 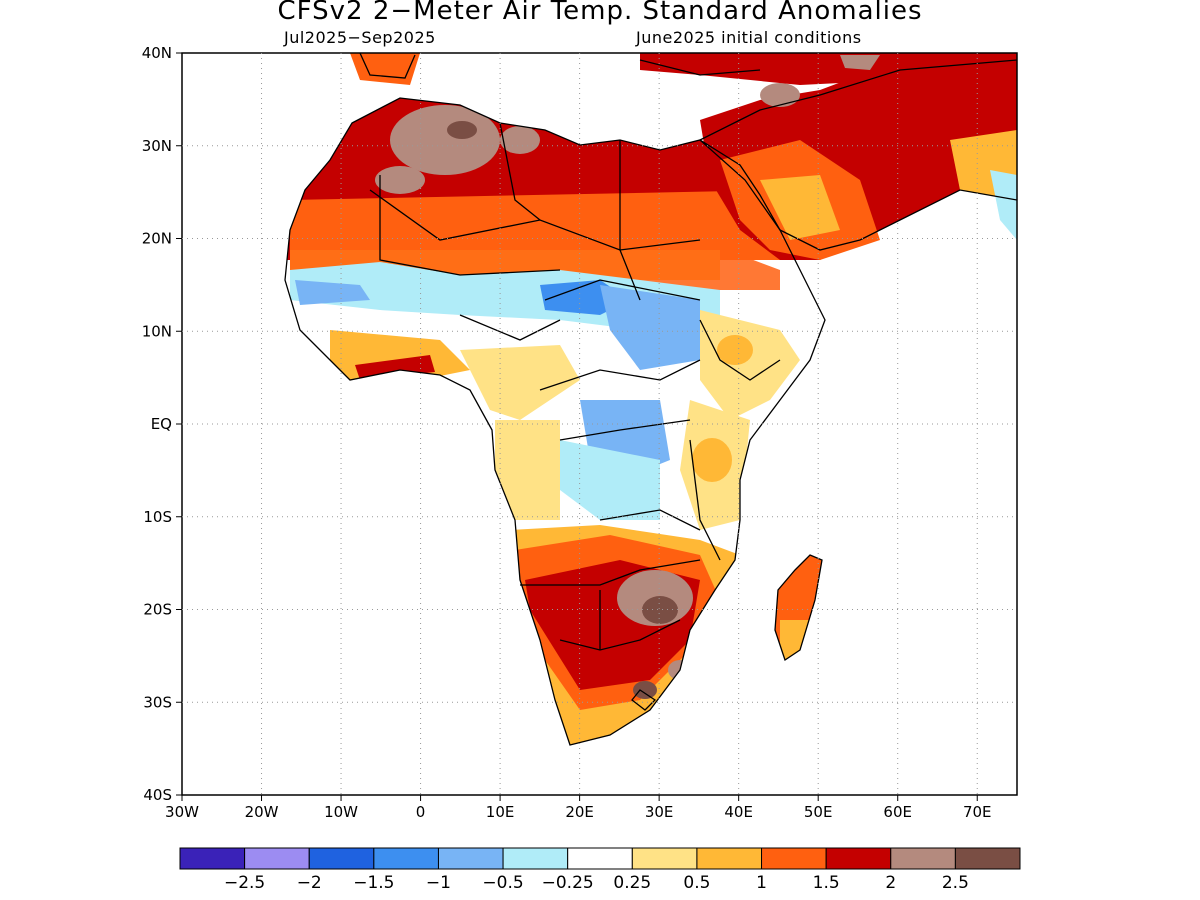 What do you see at coordinates (659, 812) in the screenshot?
I see `lon-label: 30E` at bounding box center [659, 812].